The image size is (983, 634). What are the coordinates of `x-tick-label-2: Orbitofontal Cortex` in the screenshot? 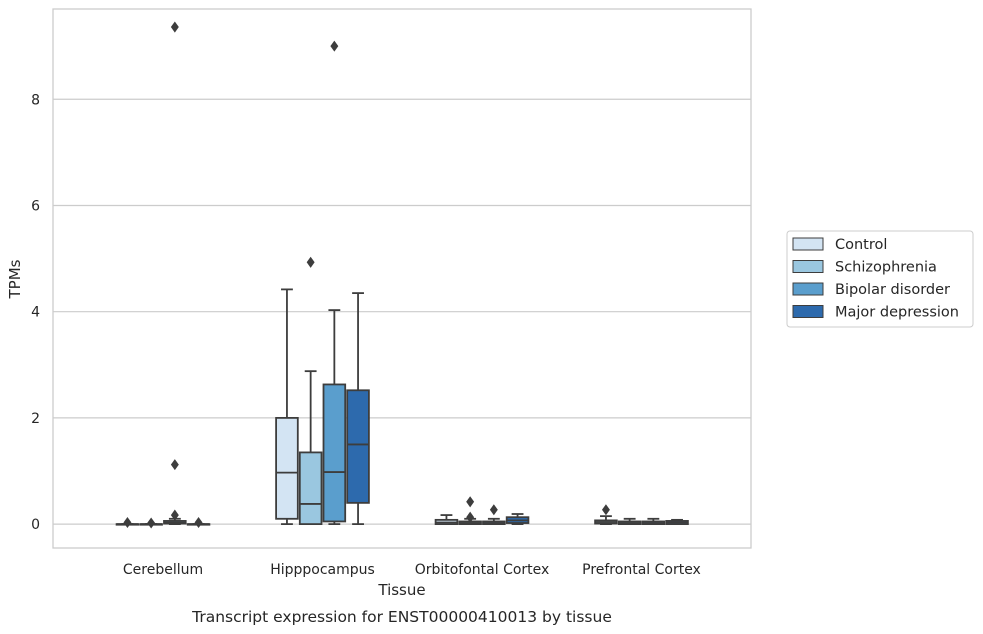 It's located at (482, 570).